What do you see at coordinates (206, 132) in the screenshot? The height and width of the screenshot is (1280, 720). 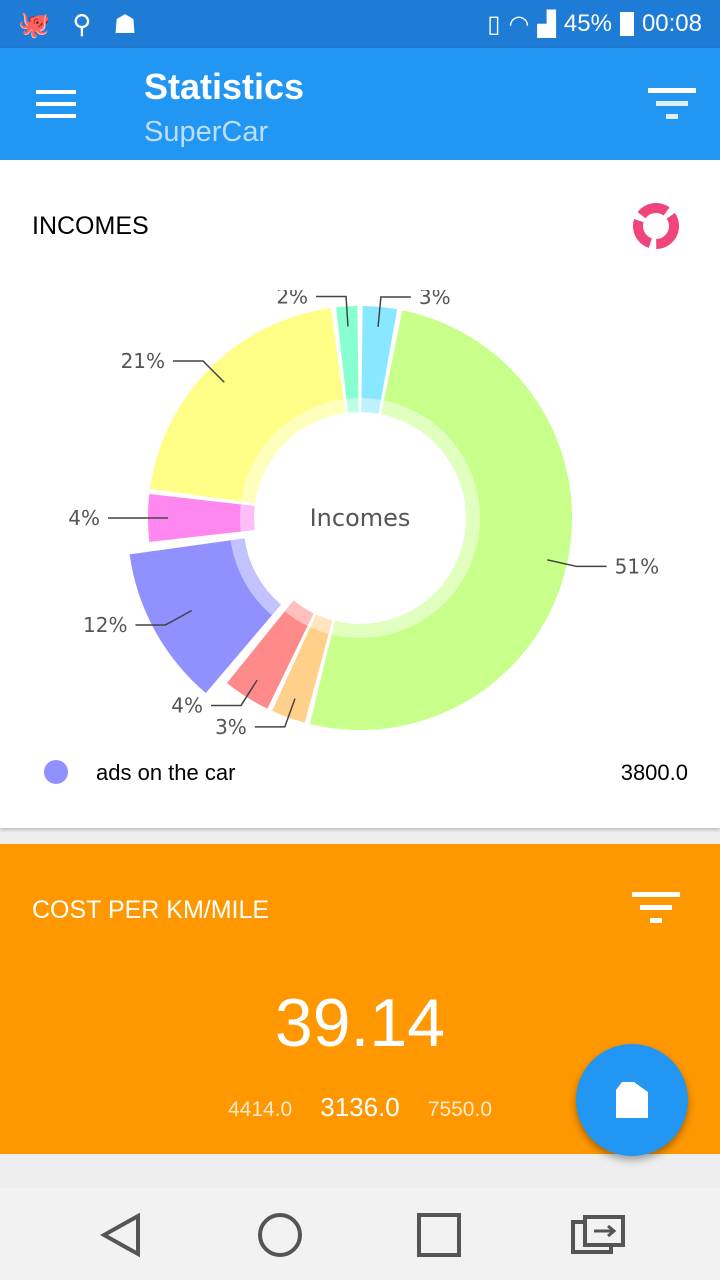 I see `page-subtitle: SuperCar` at bounding box center [206, 132].